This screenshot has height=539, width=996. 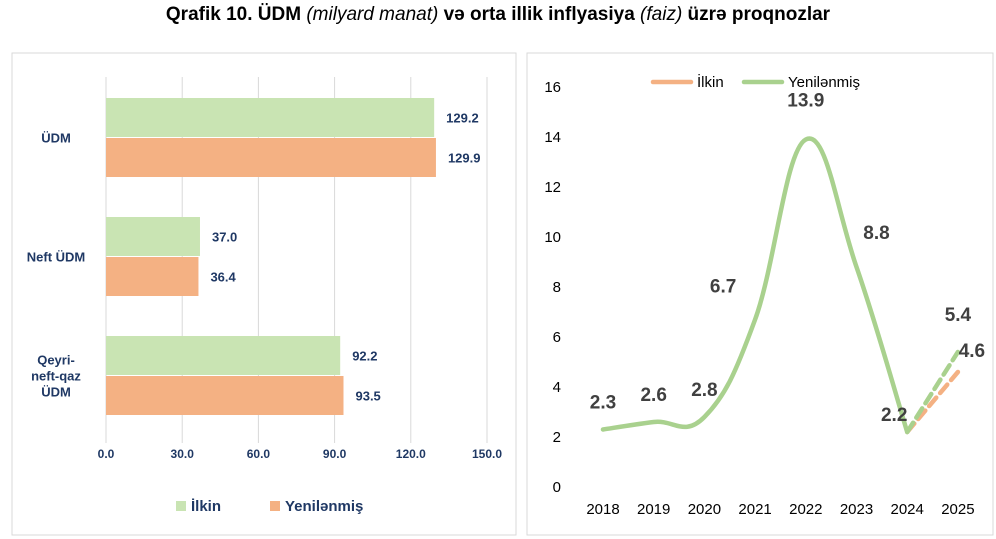 I want to click on line-data-label: 2.3, so click(x=603, y=403).